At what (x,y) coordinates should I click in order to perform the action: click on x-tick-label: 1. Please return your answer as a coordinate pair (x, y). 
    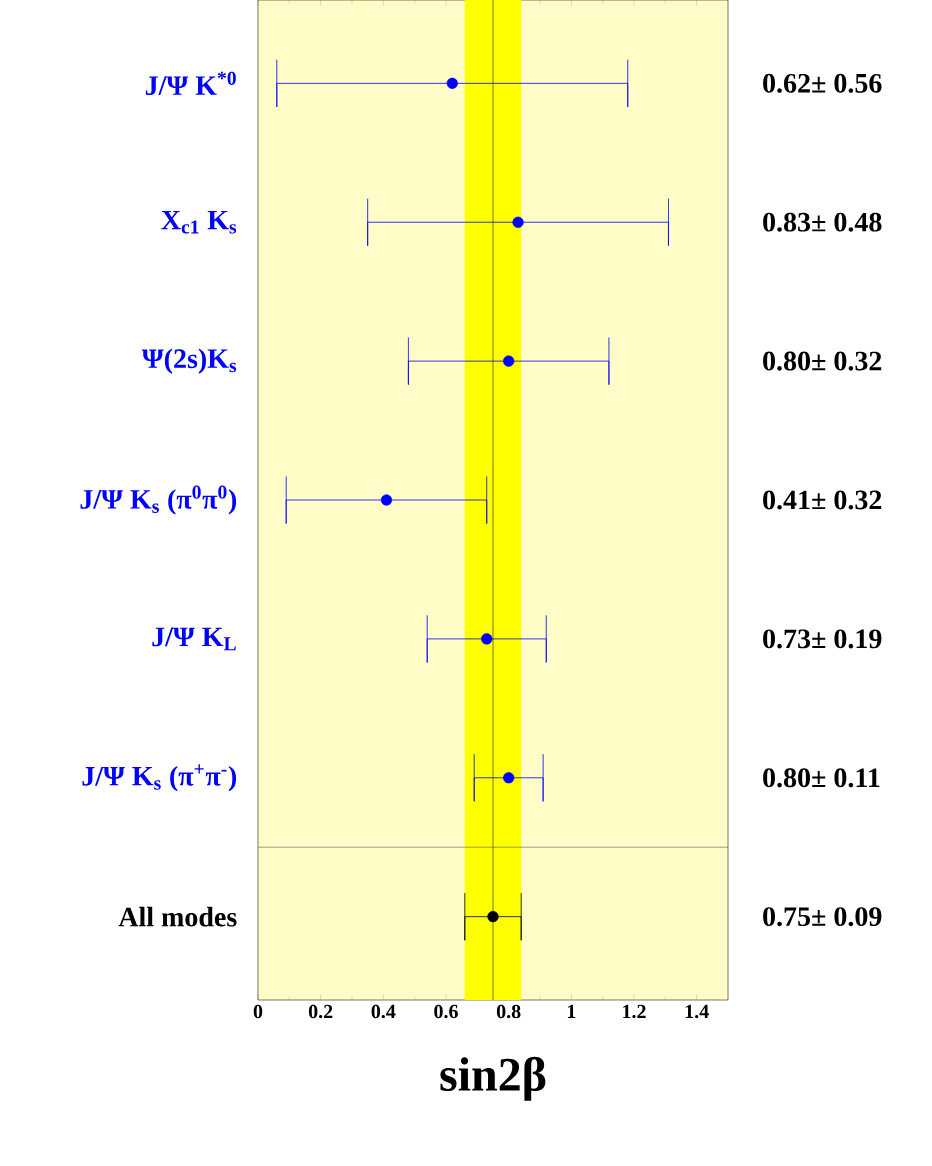
    Looking at the image, I should click on (571, 1011).